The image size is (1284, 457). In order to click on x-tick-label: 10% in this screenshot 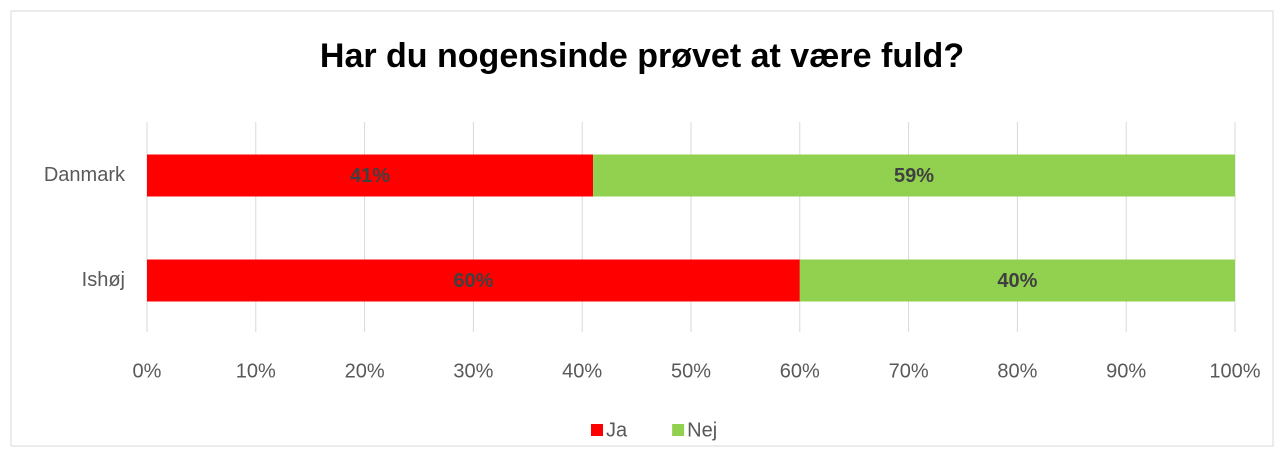, I will do `click(256, 371)`.